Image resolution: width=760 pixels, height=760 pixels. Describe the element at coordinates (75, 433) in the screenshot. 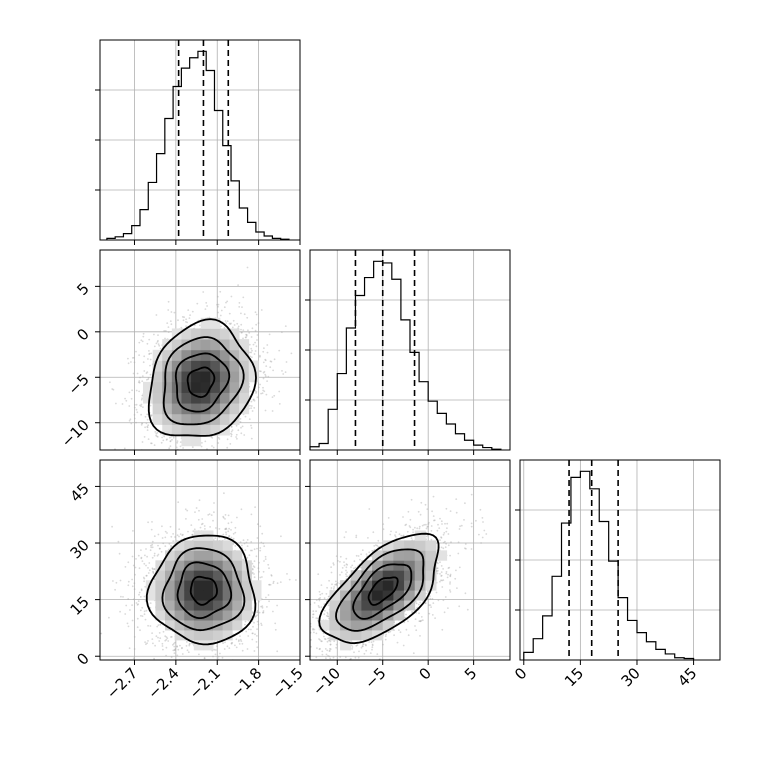

I see `y-tick-label: −10` at that location.